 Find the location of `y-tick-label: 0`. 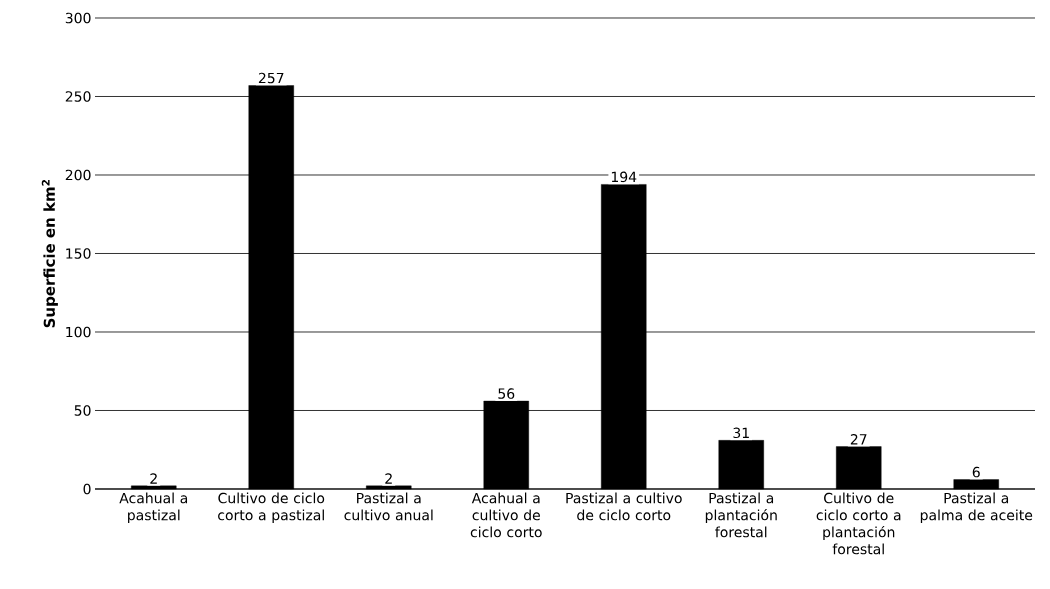

y-tick-label: 0 is located at coordinates (87, 489).